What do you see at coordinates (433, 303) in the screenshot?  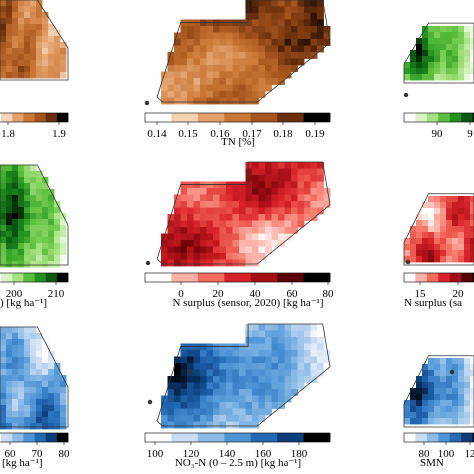 I see `colorbar-label: N surplus (sa` at bounding box center [433, 303].